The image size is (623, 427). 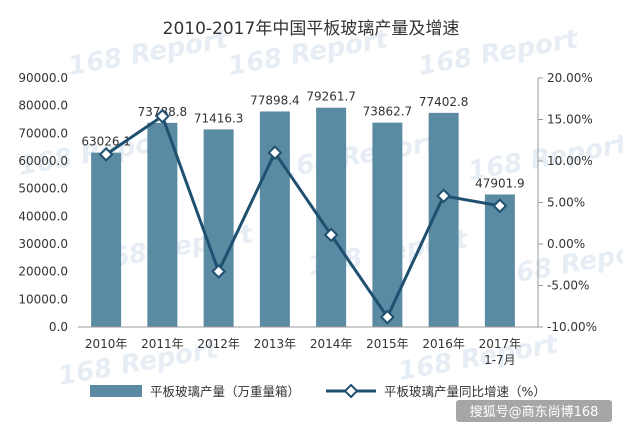 What do you see at coordinates (218, 344) in the screenshot?
I see `x-tick-label: 2012年` at bounding box center [218, 344].